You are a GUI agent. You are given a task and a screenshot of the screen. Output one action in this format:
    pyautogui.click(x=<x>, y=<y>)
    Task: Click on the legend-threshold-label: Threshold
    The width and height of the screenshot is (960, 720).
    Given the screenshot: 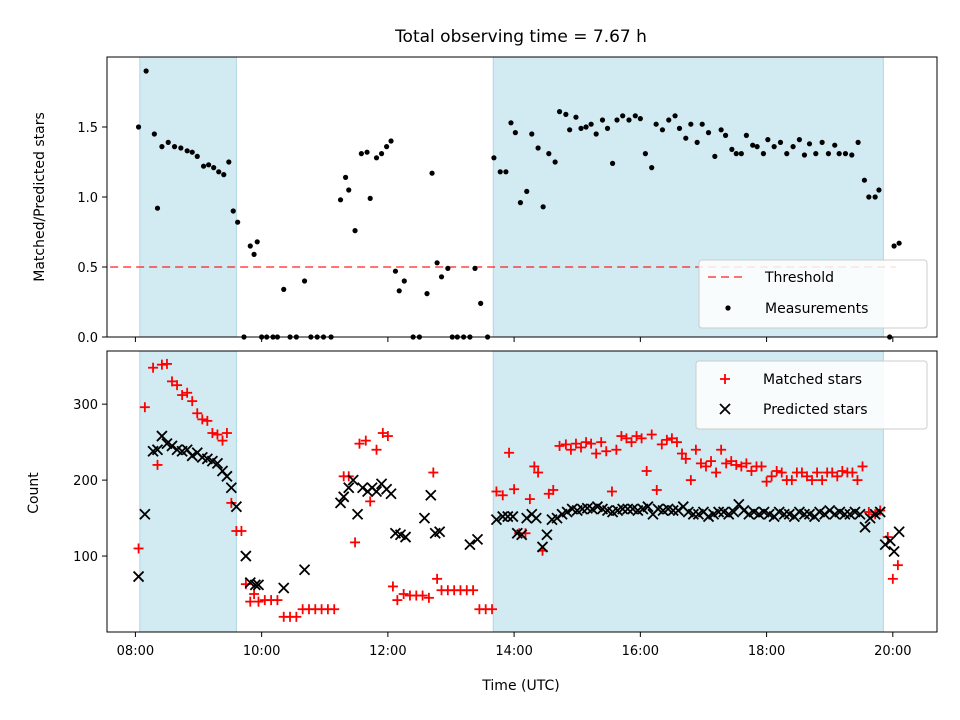 What is the action you would take?
    pyautogui.click(x=799, y=278)
    